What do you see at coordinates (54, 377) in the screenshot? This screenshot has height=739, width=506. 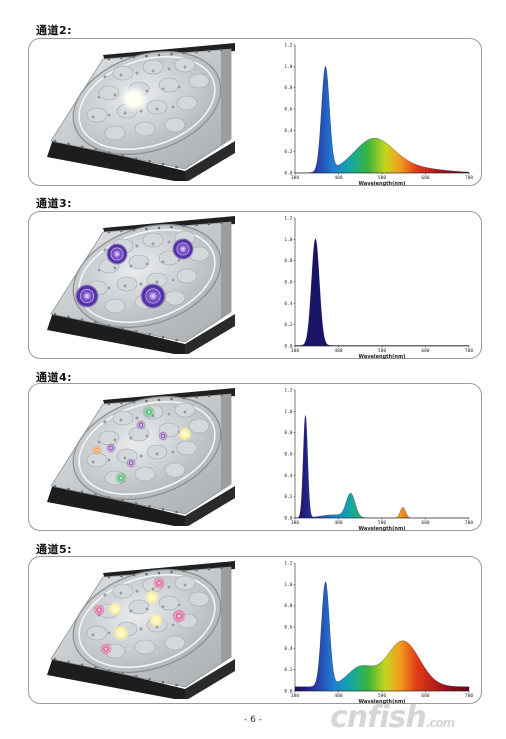 I see `channel-4-label: 通道4:` at bounding box center [54, 377].